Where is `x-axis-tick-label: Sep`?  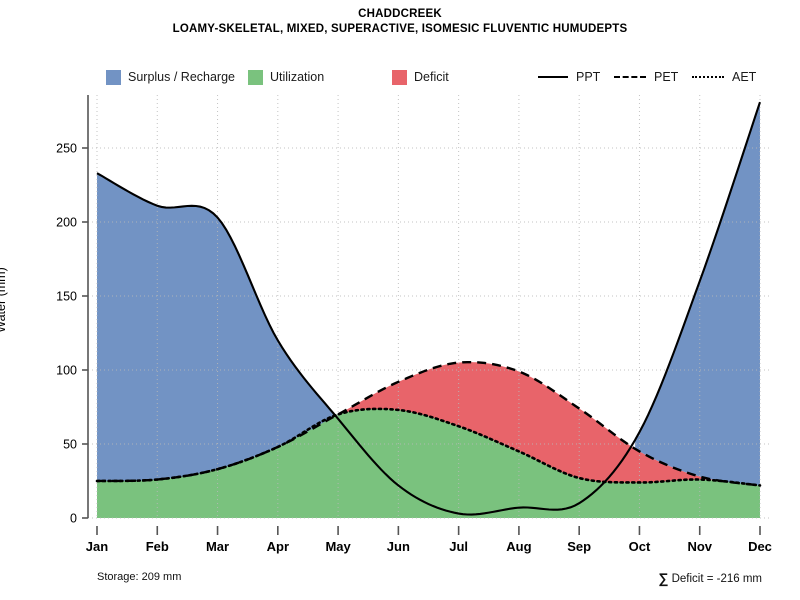 x-axis-tick-label: Sep is located at coordinates (579, 546).